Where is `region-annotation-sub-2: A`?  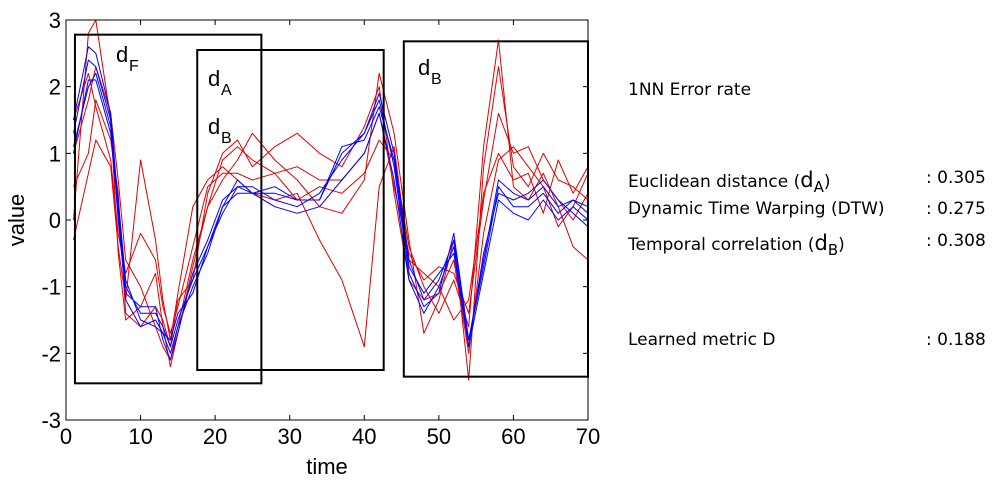
region-annotation-sub-2: A is located at coordinates (226, 90).